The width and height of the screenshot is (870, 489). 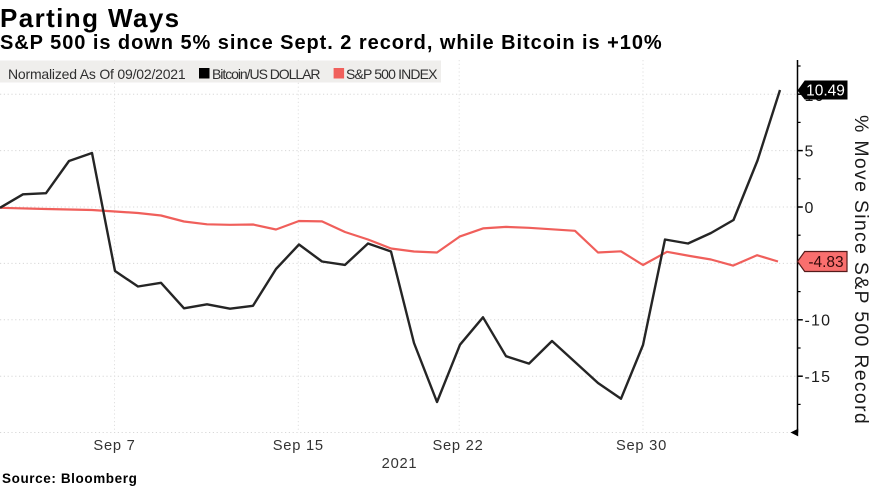 I want to click on svg-text: Bitcoin/US DOLLAR, so click(x=266, y=74).